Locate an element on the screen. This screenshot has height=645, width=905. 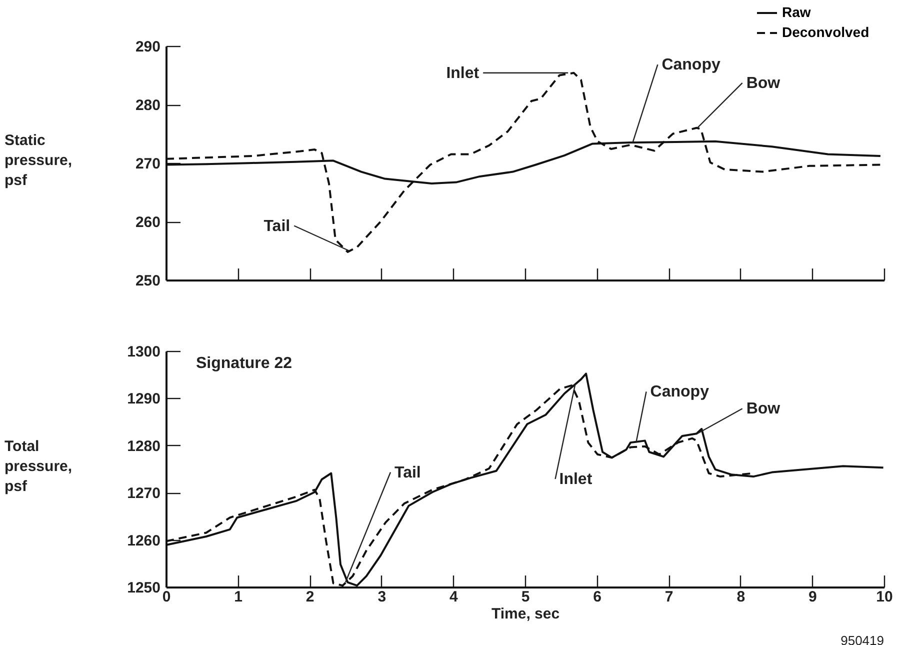
y-tick-label: 1250 is located at coordinates (143, 588).